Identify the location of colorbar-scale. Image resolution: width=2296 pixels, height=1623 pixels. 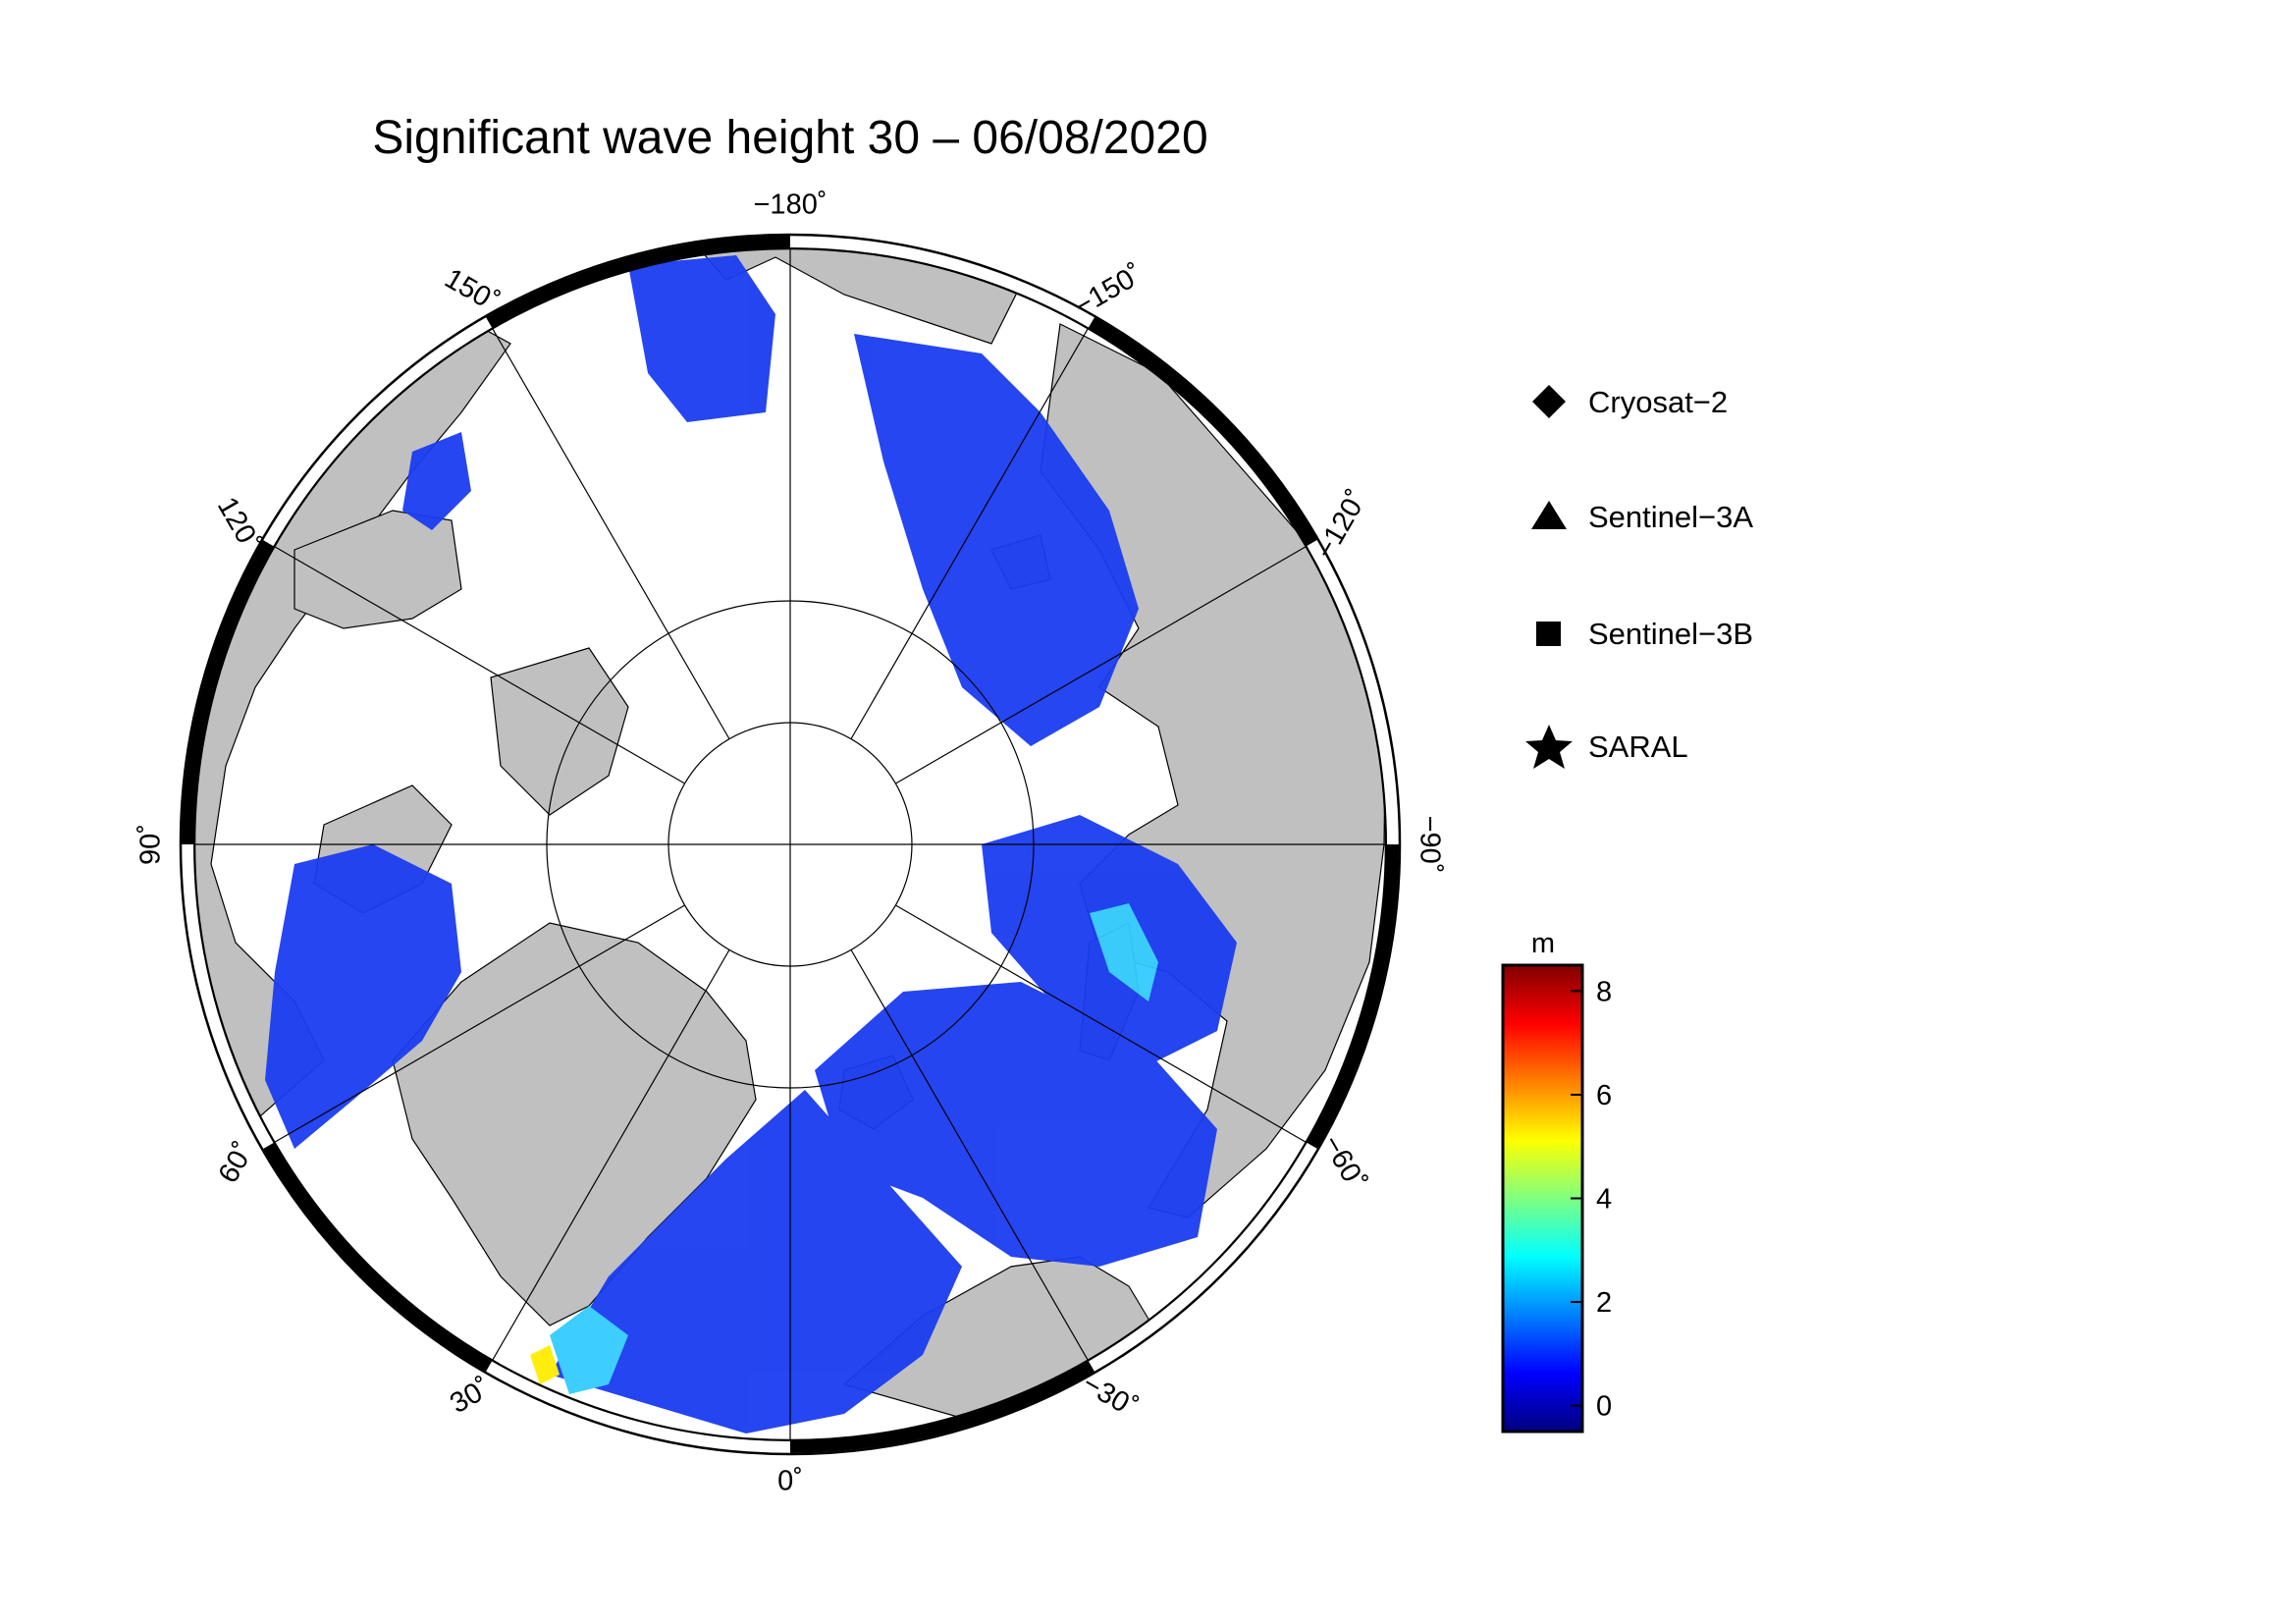
(1543, 1198).